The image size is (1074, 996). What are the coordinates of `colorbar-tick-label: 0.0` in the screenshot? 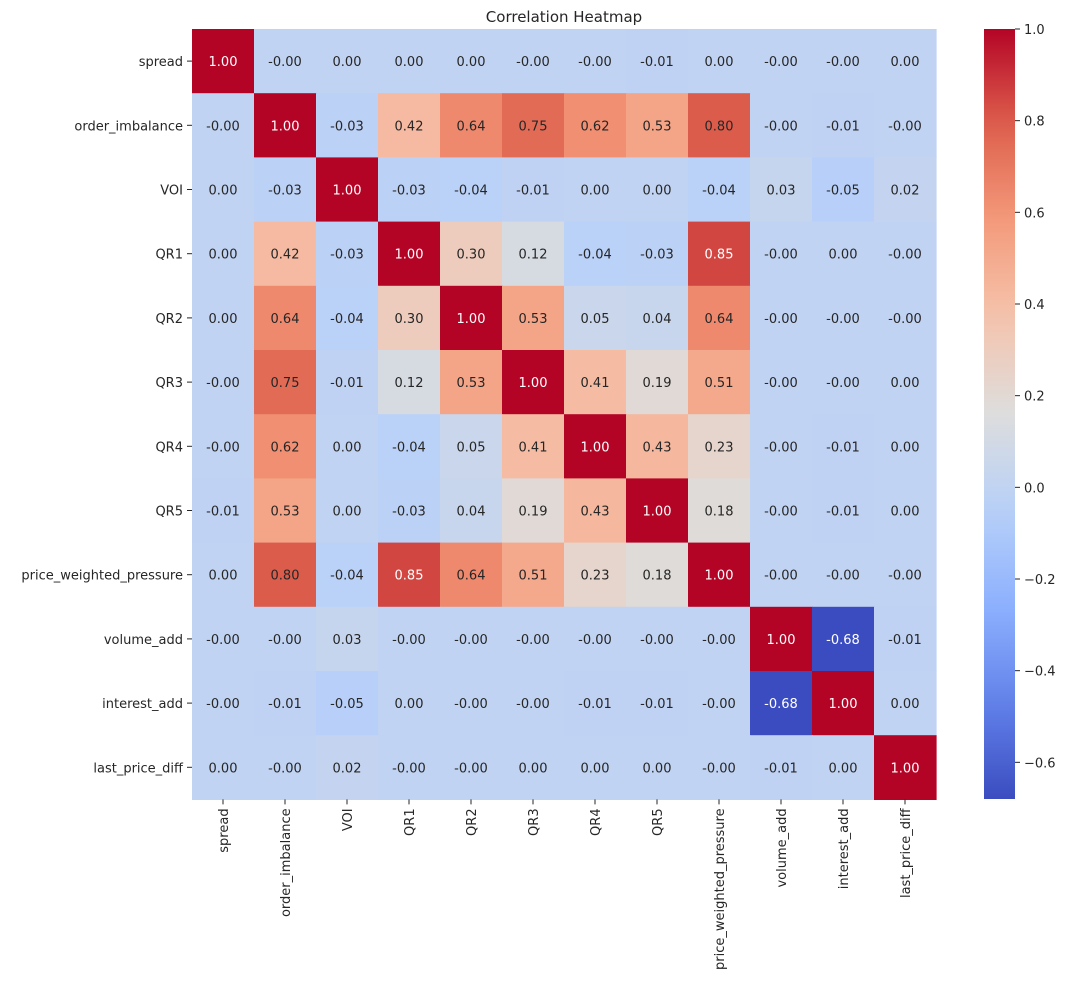 It's located at (1034, 488).